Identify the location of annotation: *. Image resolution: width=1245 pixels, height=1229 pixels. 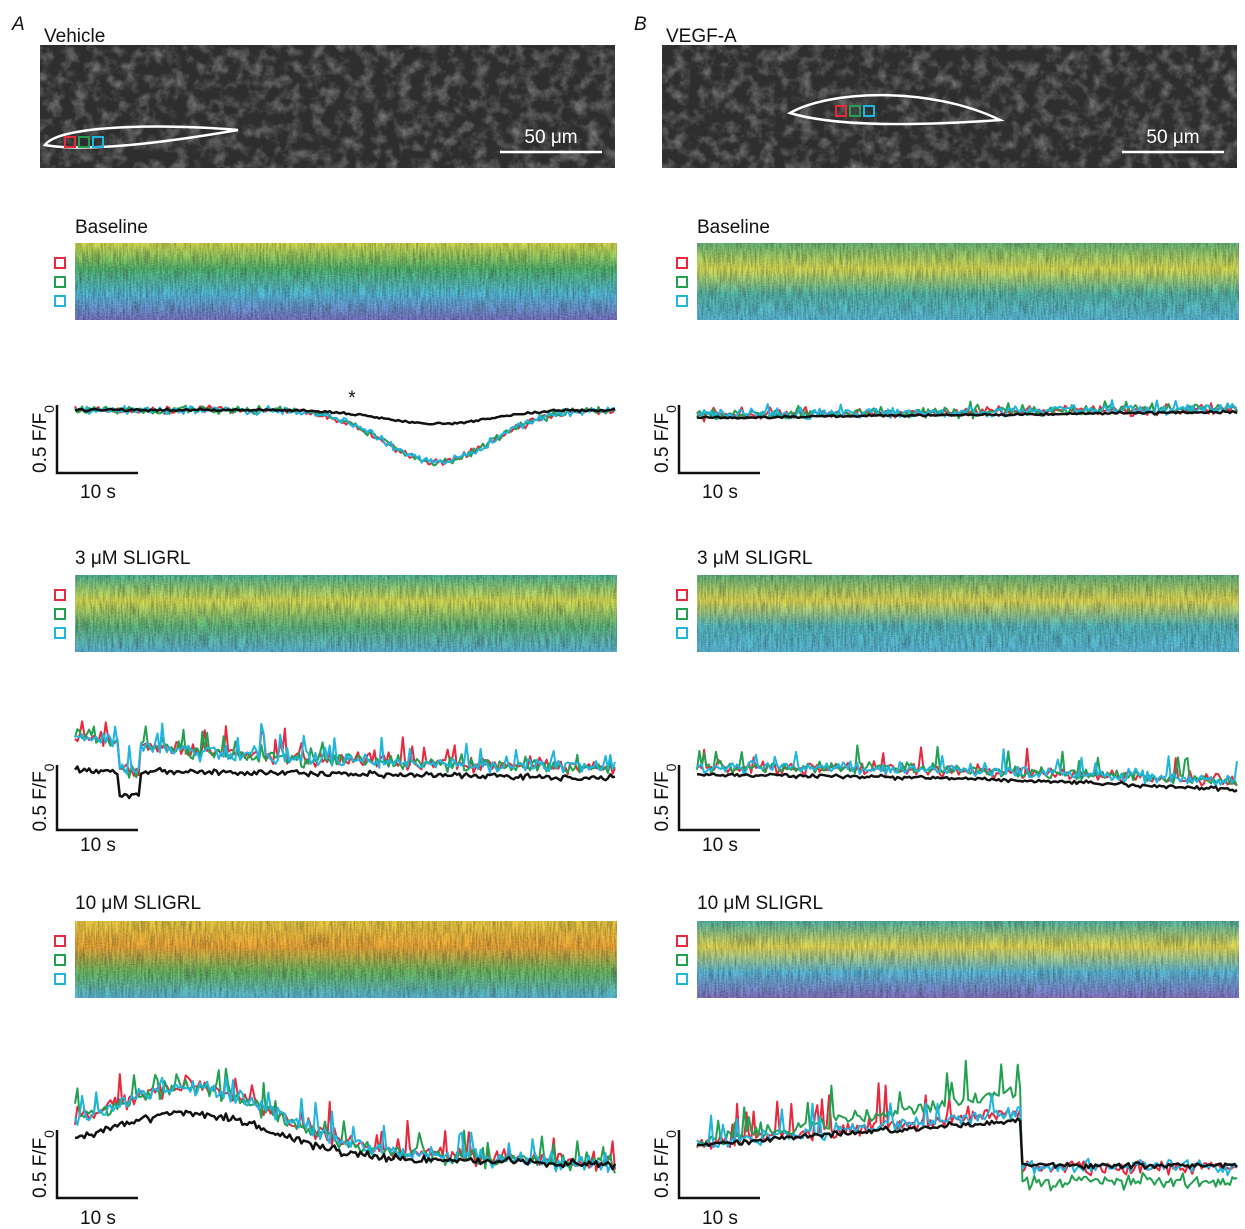
(352, 398).